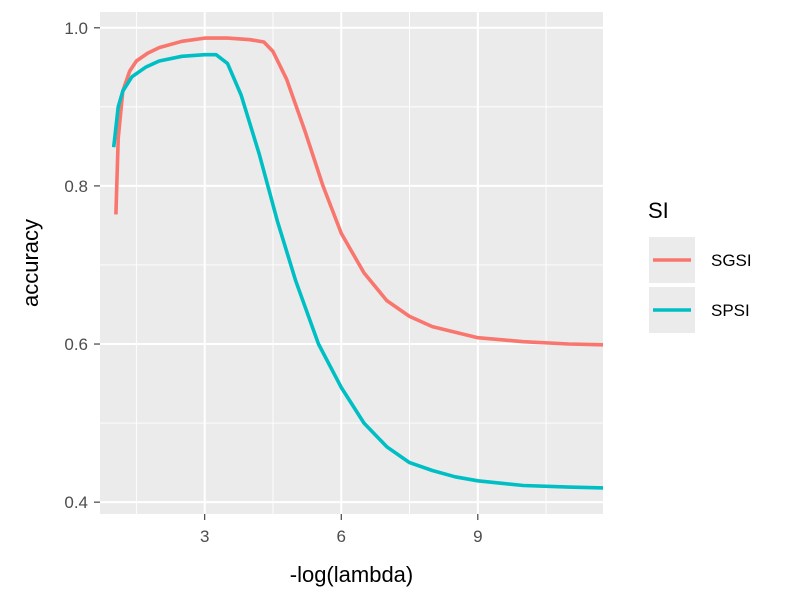  Describe the element at coordinates (76, 502) in the screenshot. I see `y-tick-label: 0.4` at that location.